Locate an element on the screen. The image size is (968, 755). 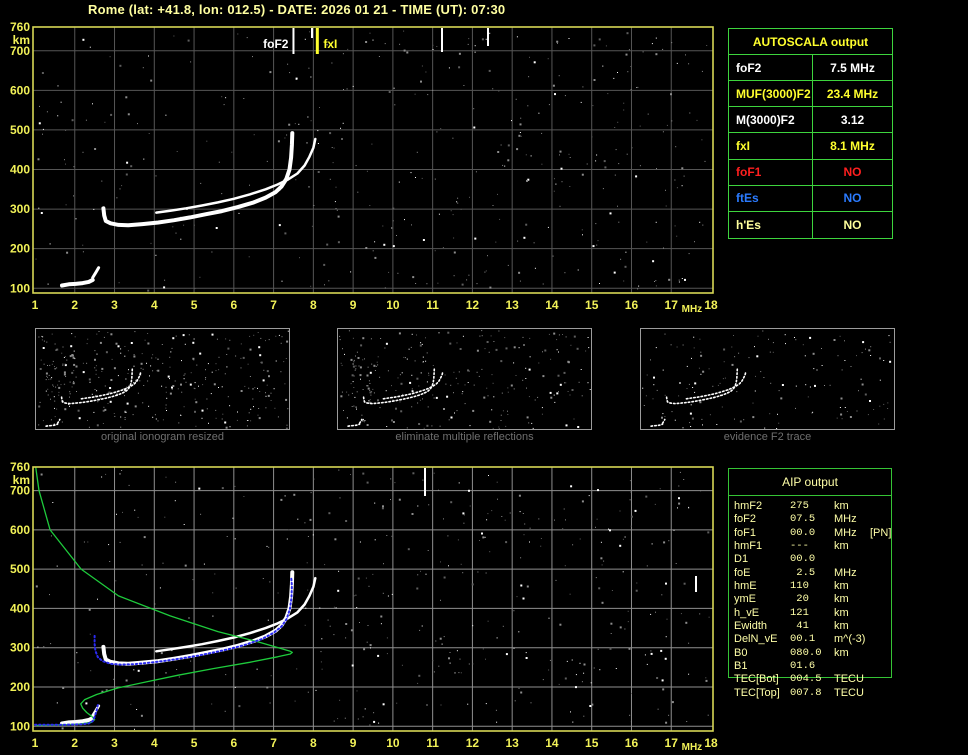
svg-text: 10 is located at coordinates (393, 305).